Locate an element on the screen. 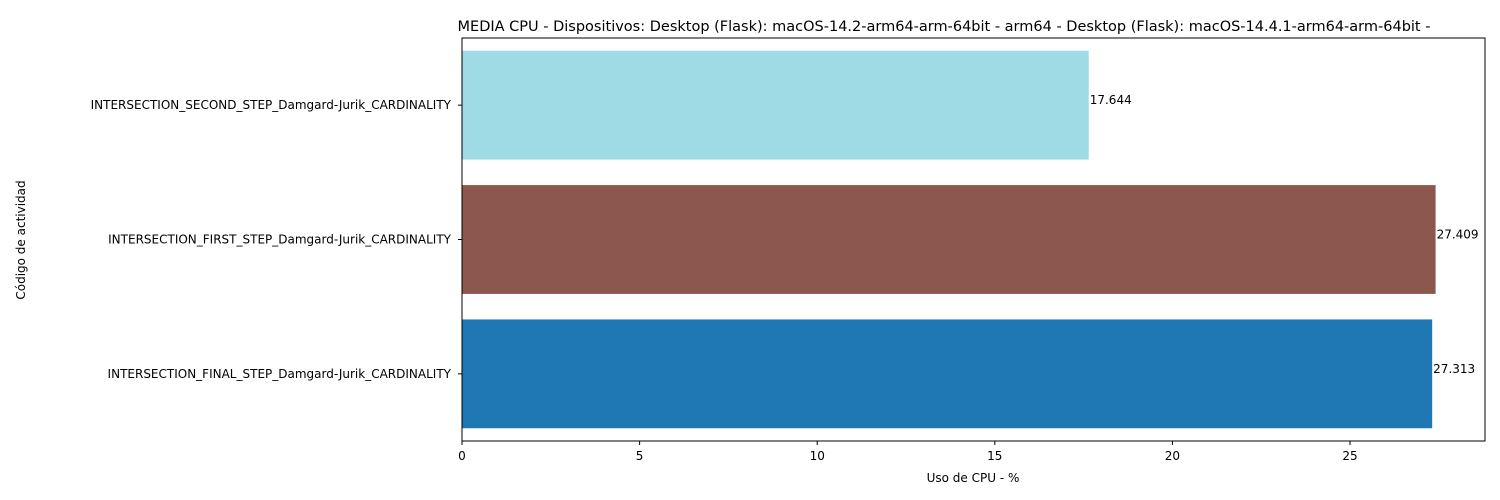 The width and height of the screenshot is (1500, 500). y-axis-label: Código de actividad is located at coordinates (21, 239).